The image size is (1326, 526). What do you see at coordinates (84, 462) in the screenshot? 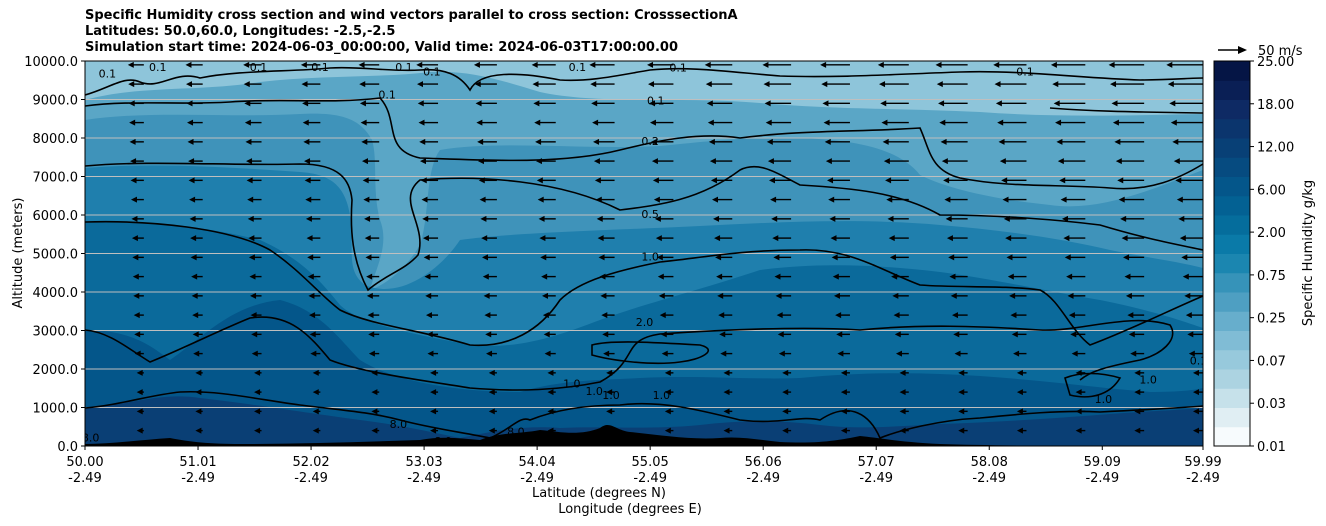
I see `x-tick-label-lat: 50.00` at bounding box center [84, 462].